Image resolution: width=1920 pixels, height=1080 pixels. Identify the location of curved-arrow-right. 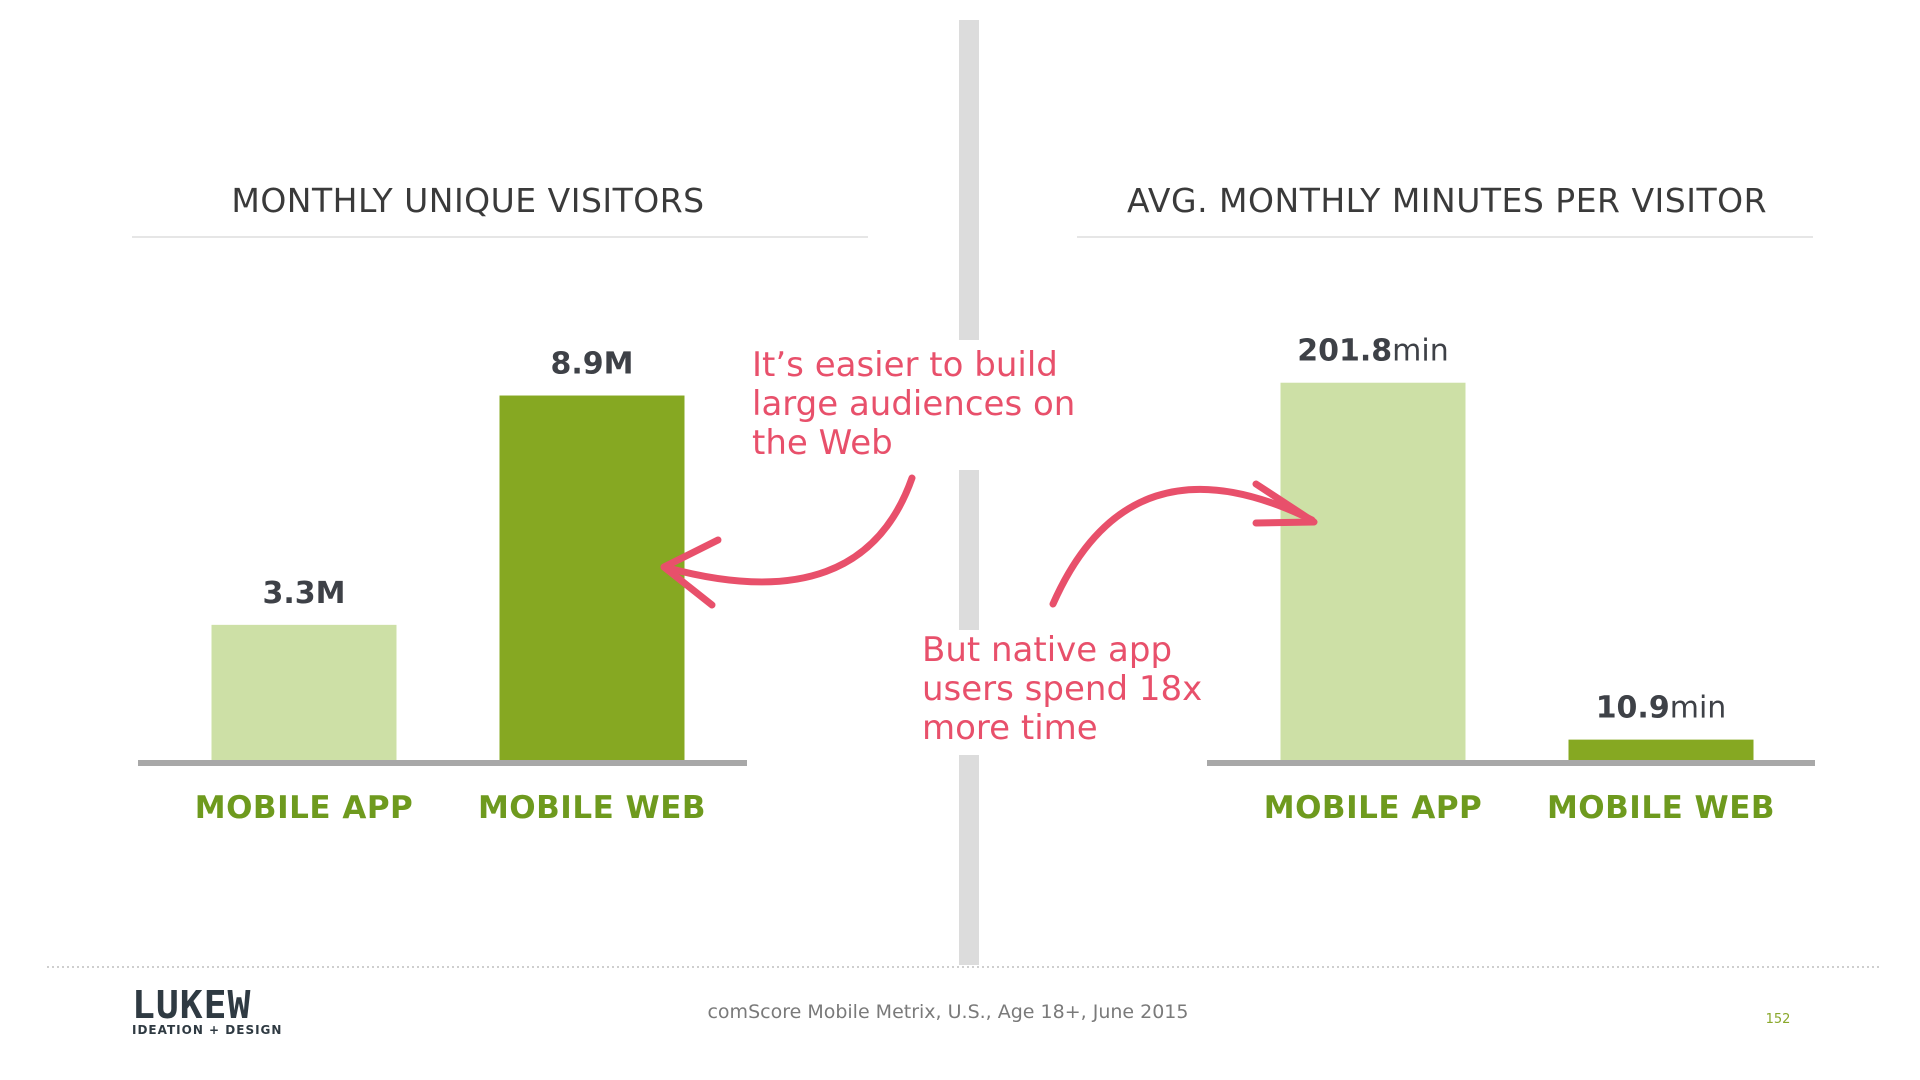
(1182, 546).